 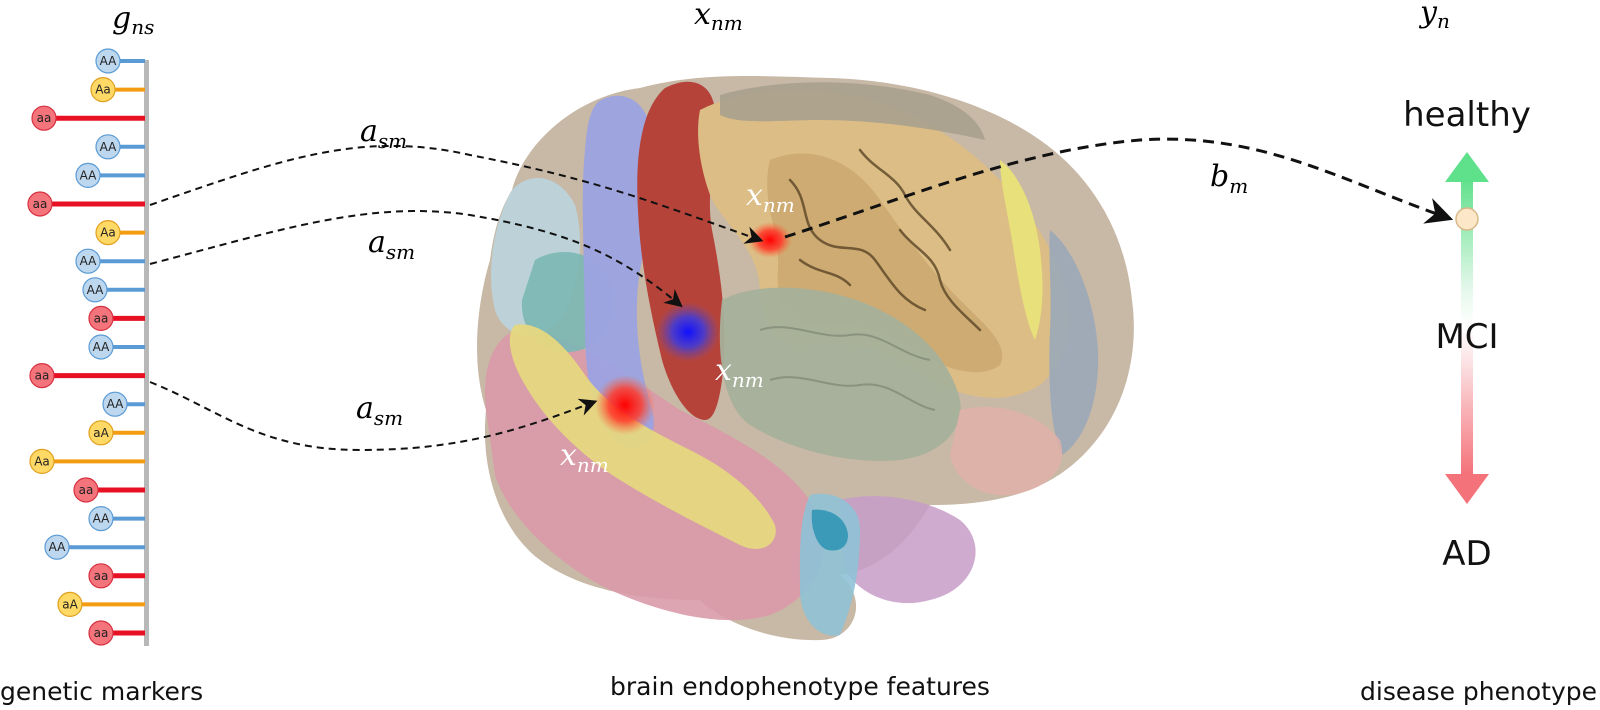 I want to click on hotspot-frontal-red, so click(x=770, y=240).